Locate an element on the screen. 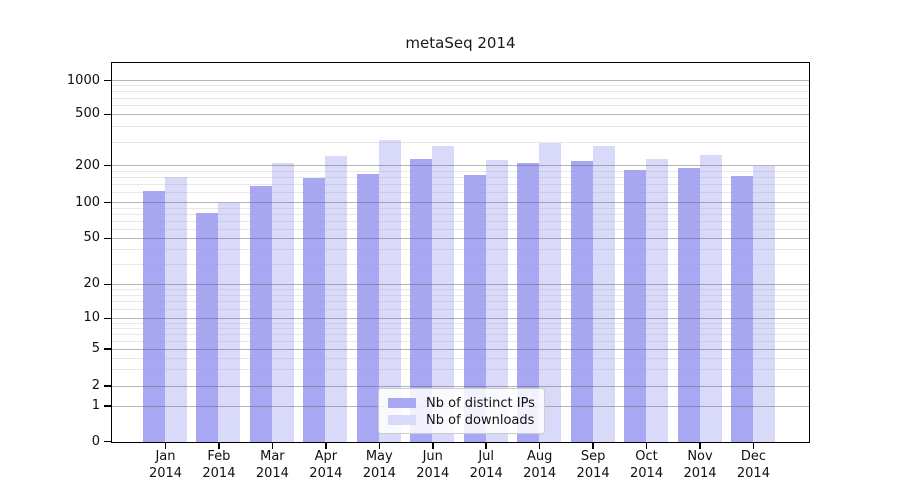  bar-jun-downloads is located at coordinates (443, 294).